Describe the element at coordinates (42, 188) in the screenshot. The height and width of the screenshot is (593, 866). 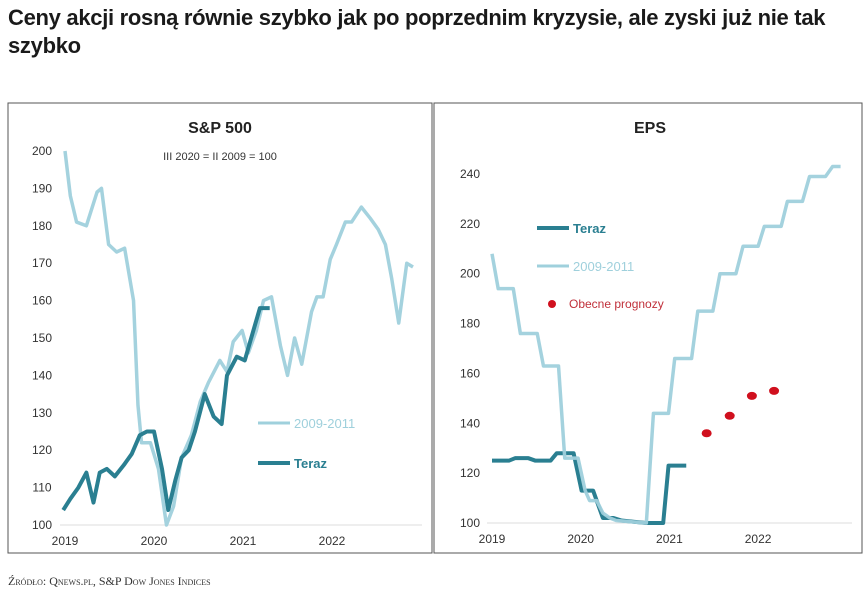
I see `y-tick-label: 190` at that location.